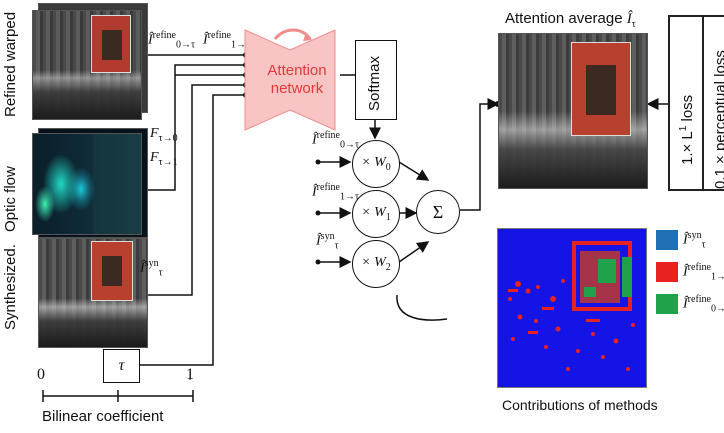 The image size is (724, 433). I want to click on legend-label-syn: Îsynτ, so click(694, 240).